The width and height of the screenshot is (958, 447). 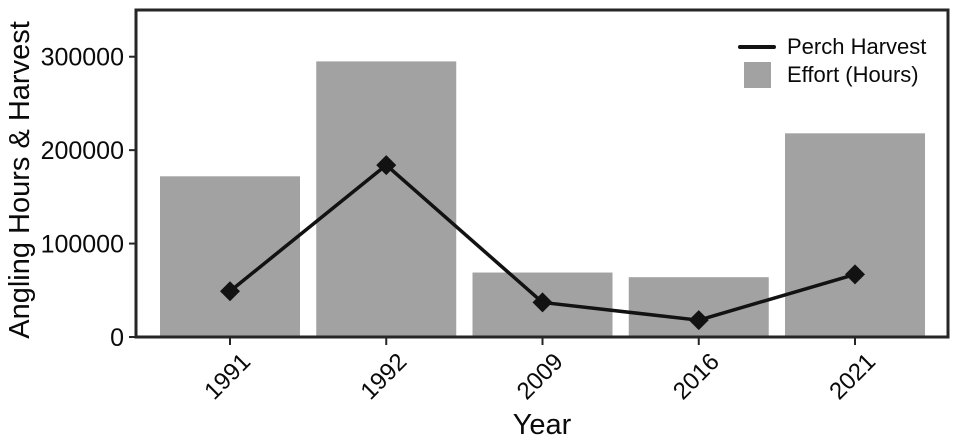 I want to click on legend-item-effort: Effort (Hours), so click(x=831, y=75).